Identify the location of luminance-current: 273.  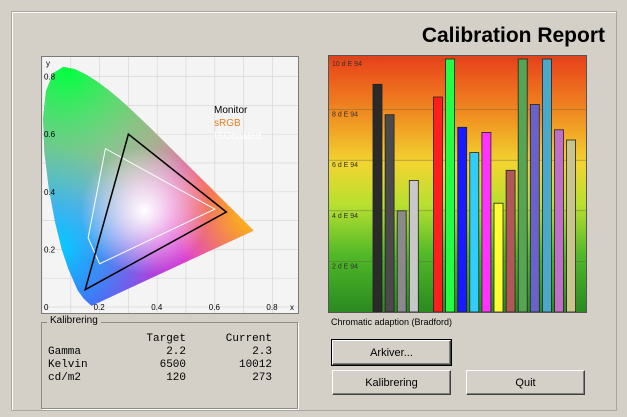
(262, 378).